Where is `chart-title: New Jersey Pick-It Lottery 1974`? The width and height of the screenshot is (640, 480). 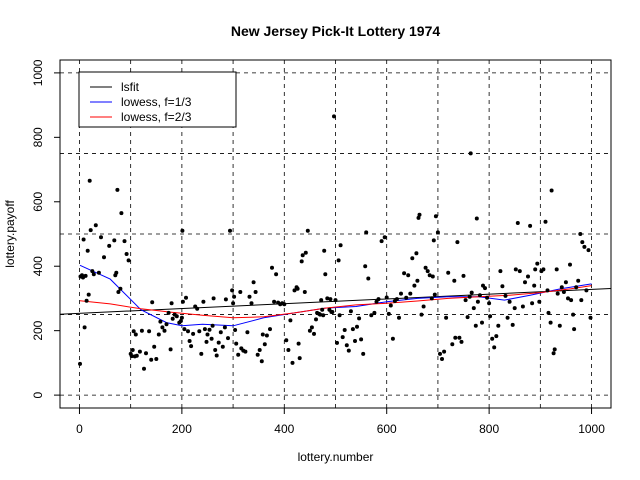
chart-title: New Jersey Pick-It Lottery 1974 is located at coordinates (336, 31).